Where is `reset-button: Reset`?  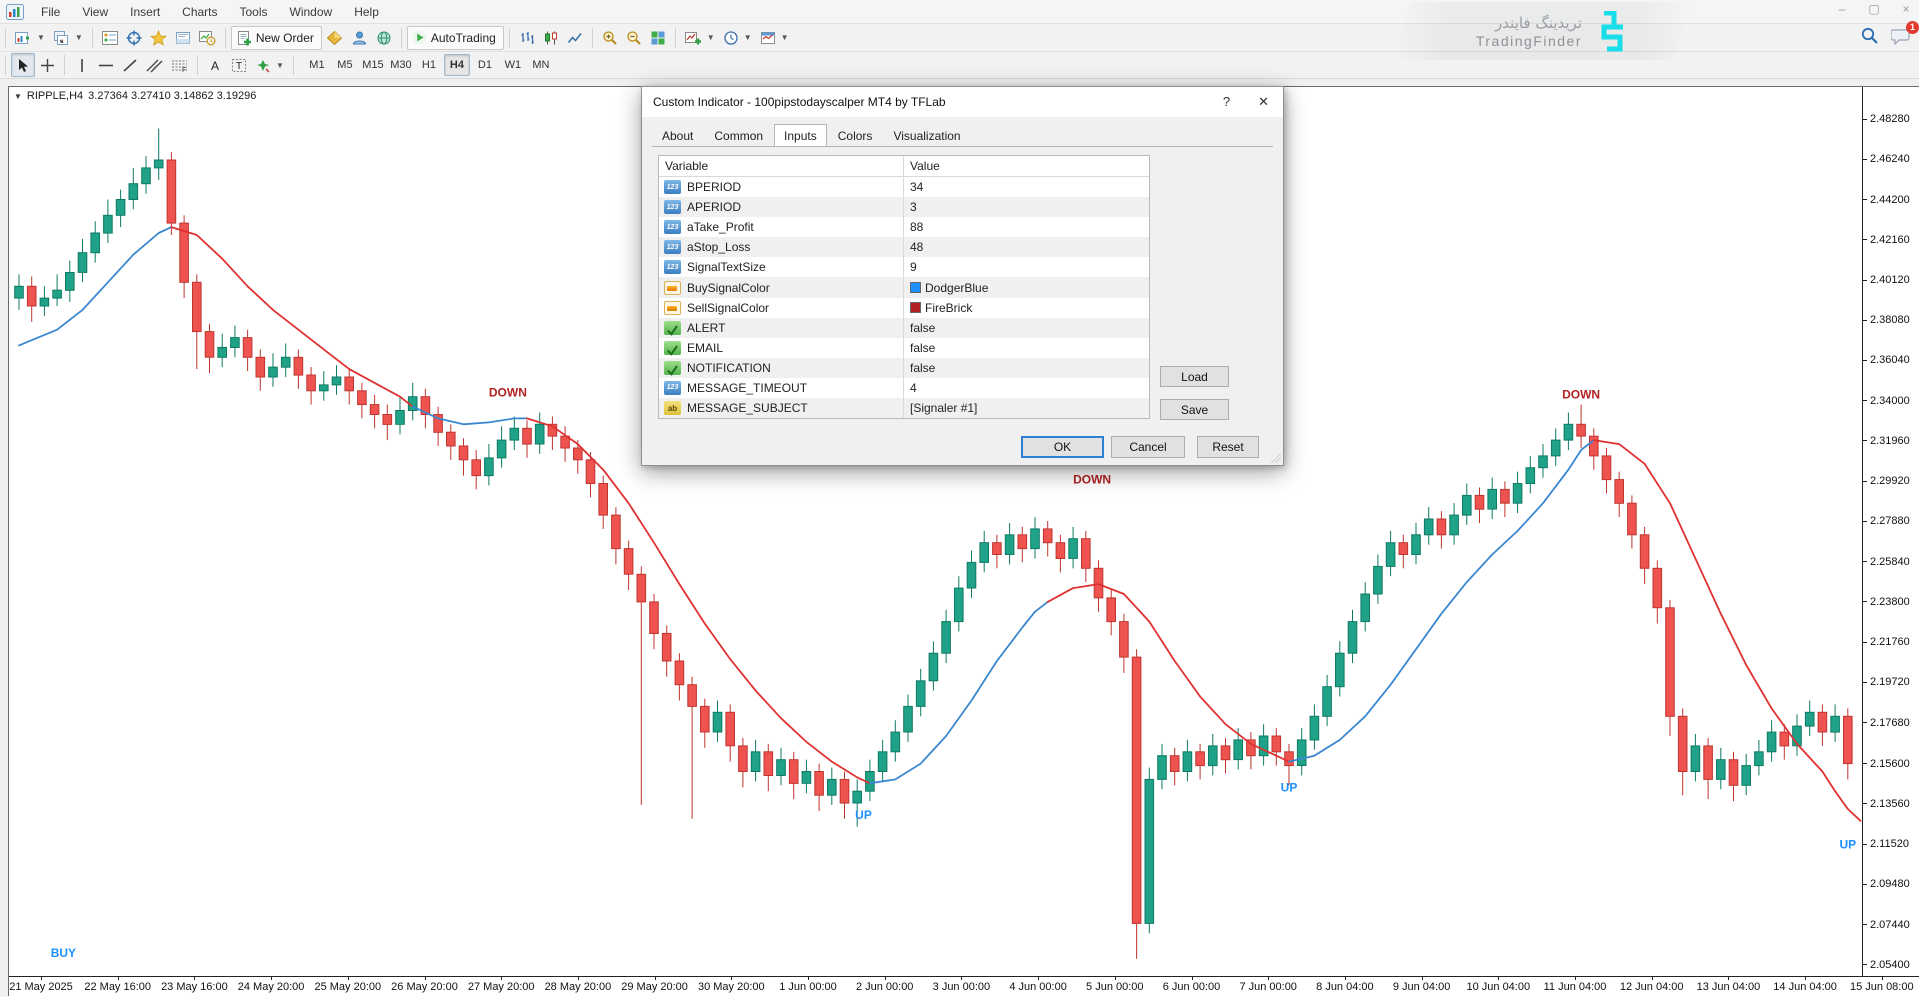
reset-button: Reset is located at coordinates (1228, 447).